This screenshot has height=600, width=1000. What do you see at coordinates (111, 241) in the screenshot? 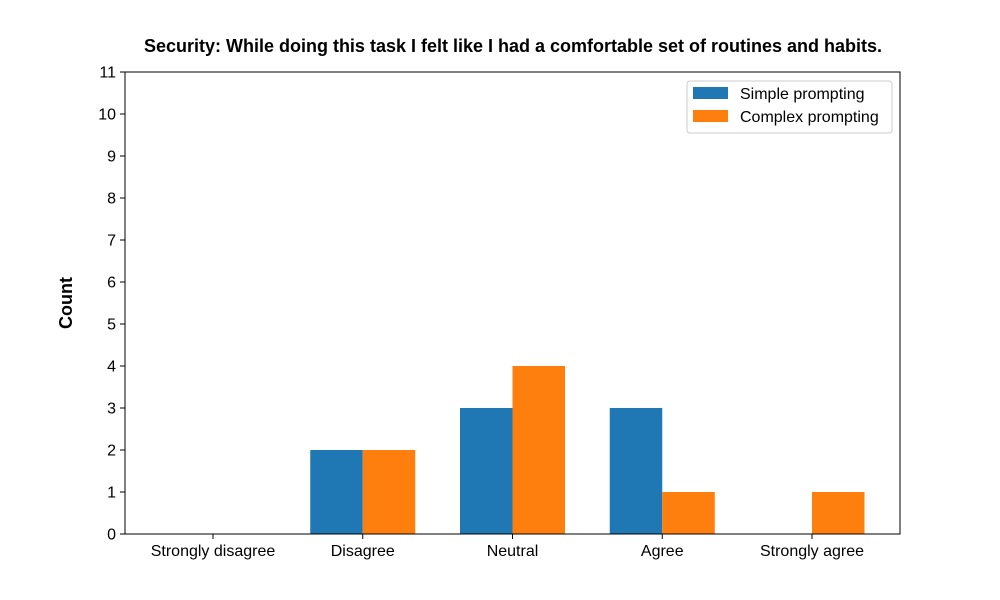
I see `y-tick-label: 7` at bounding box center [111, 241].